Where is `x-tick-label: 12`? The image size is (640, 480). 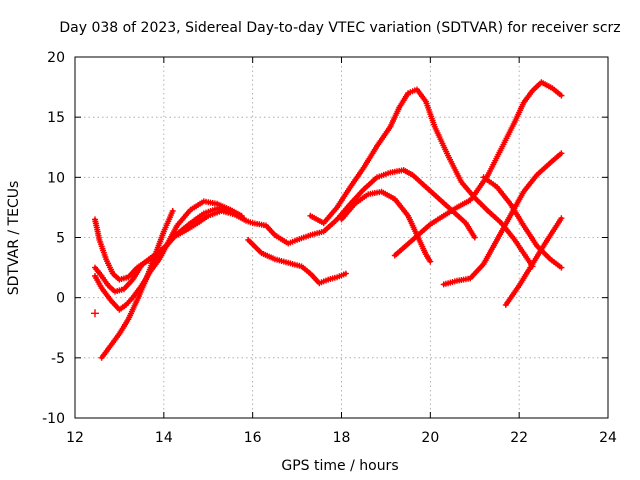 x-tick-label: 12 is located at coordinates (75, 438).